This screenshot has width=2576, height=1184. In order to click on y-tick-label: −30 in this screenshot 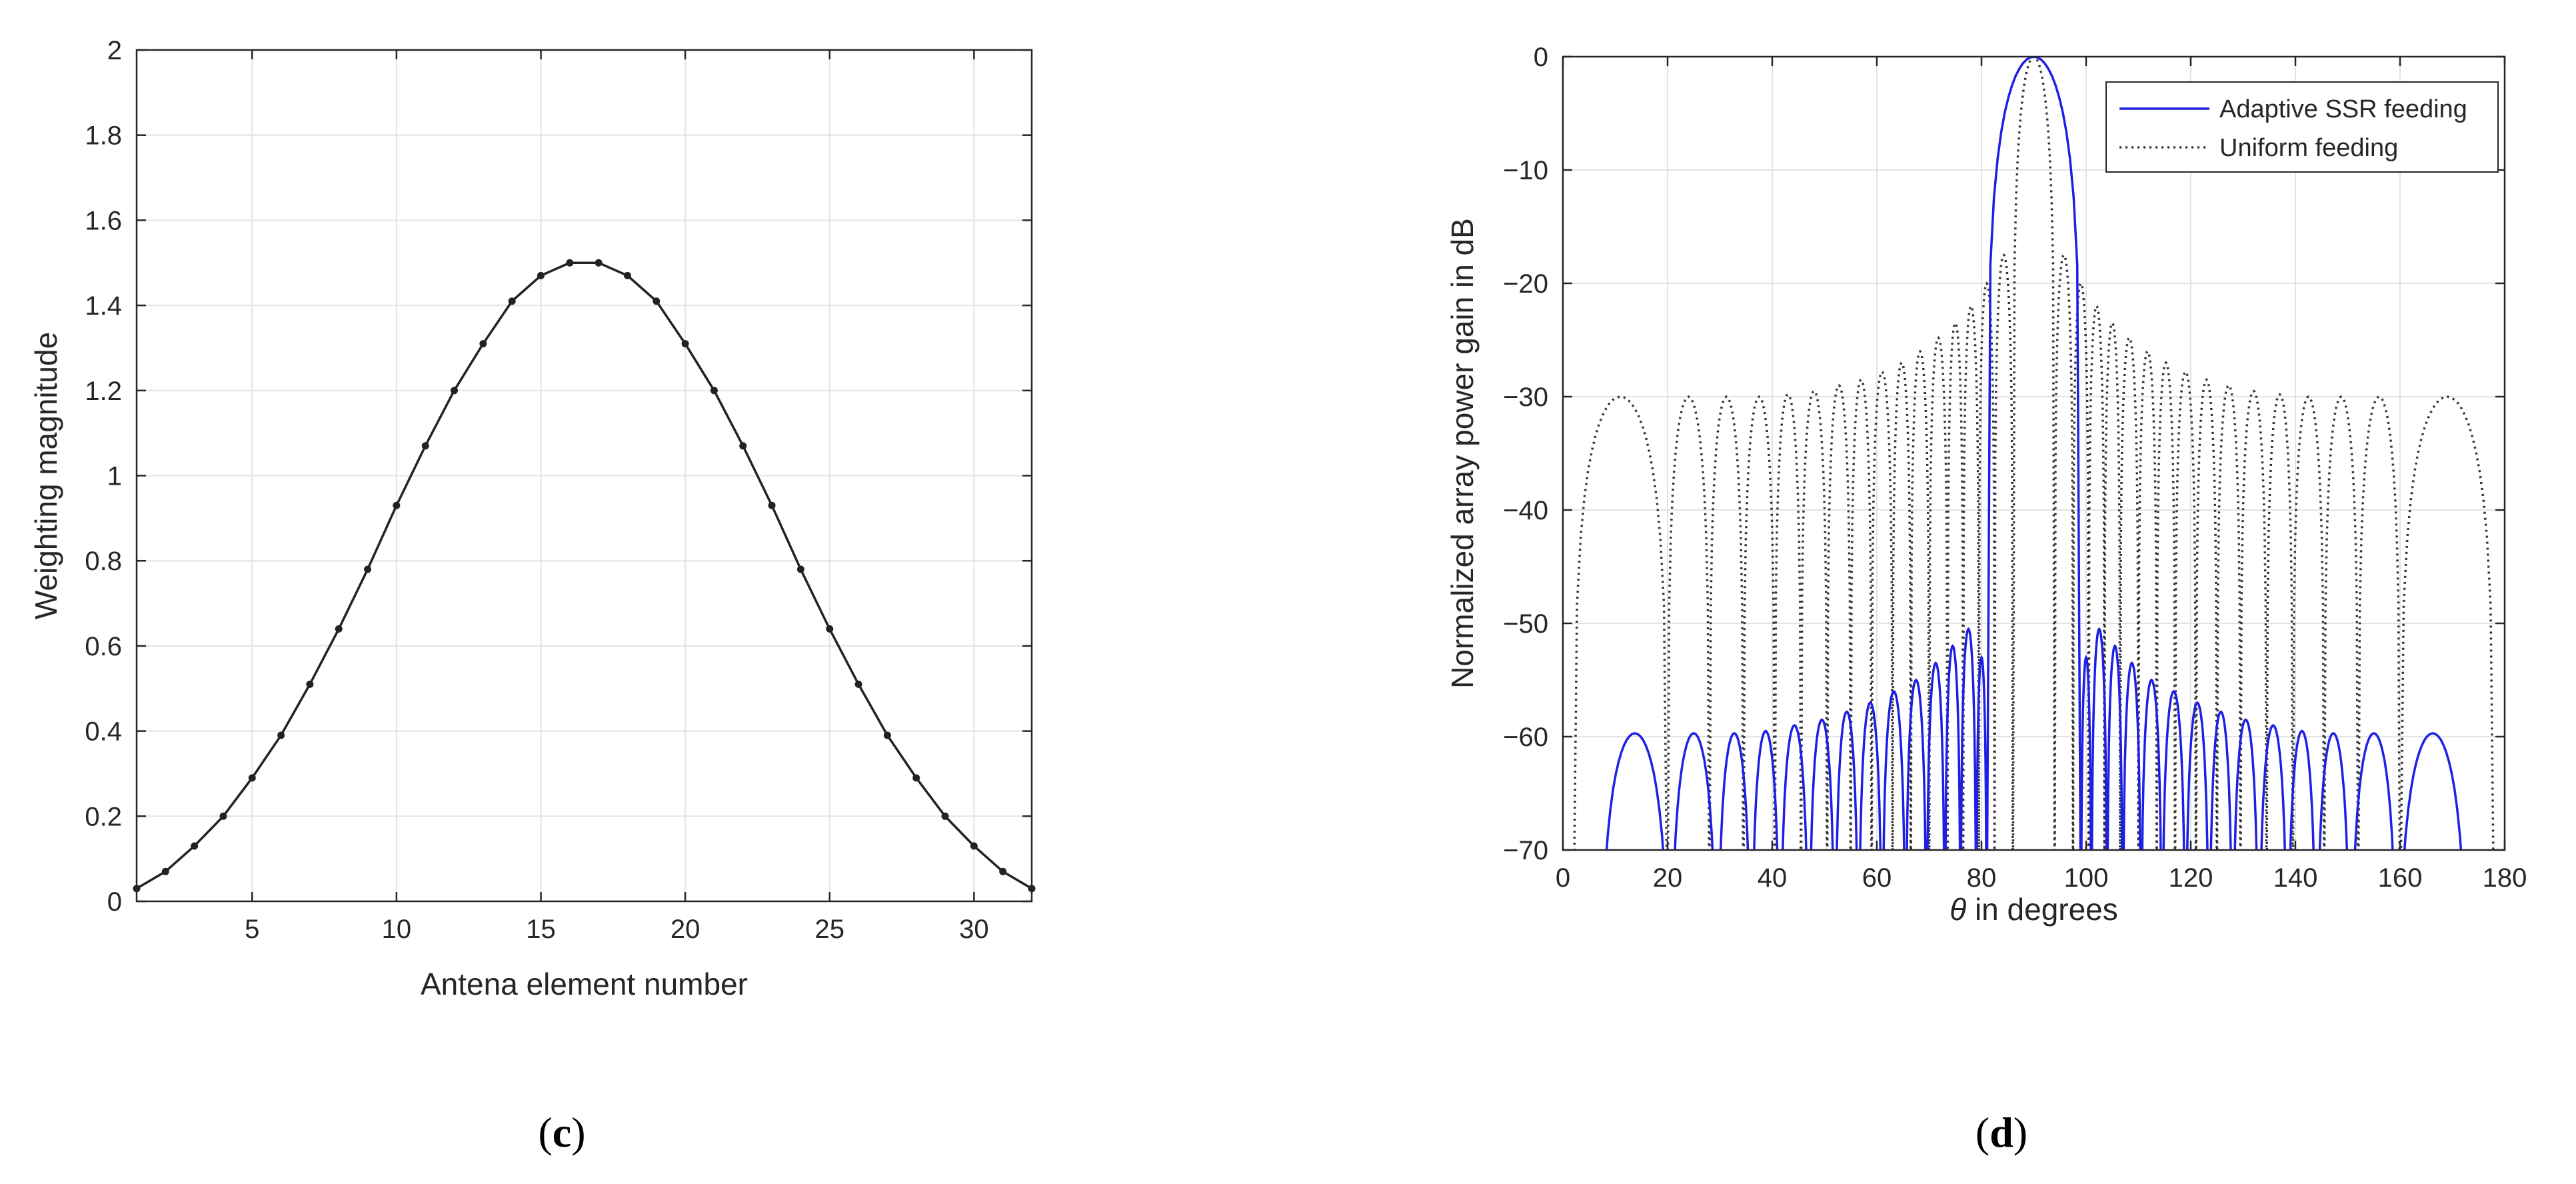, I will do `click(1526, 397)`.